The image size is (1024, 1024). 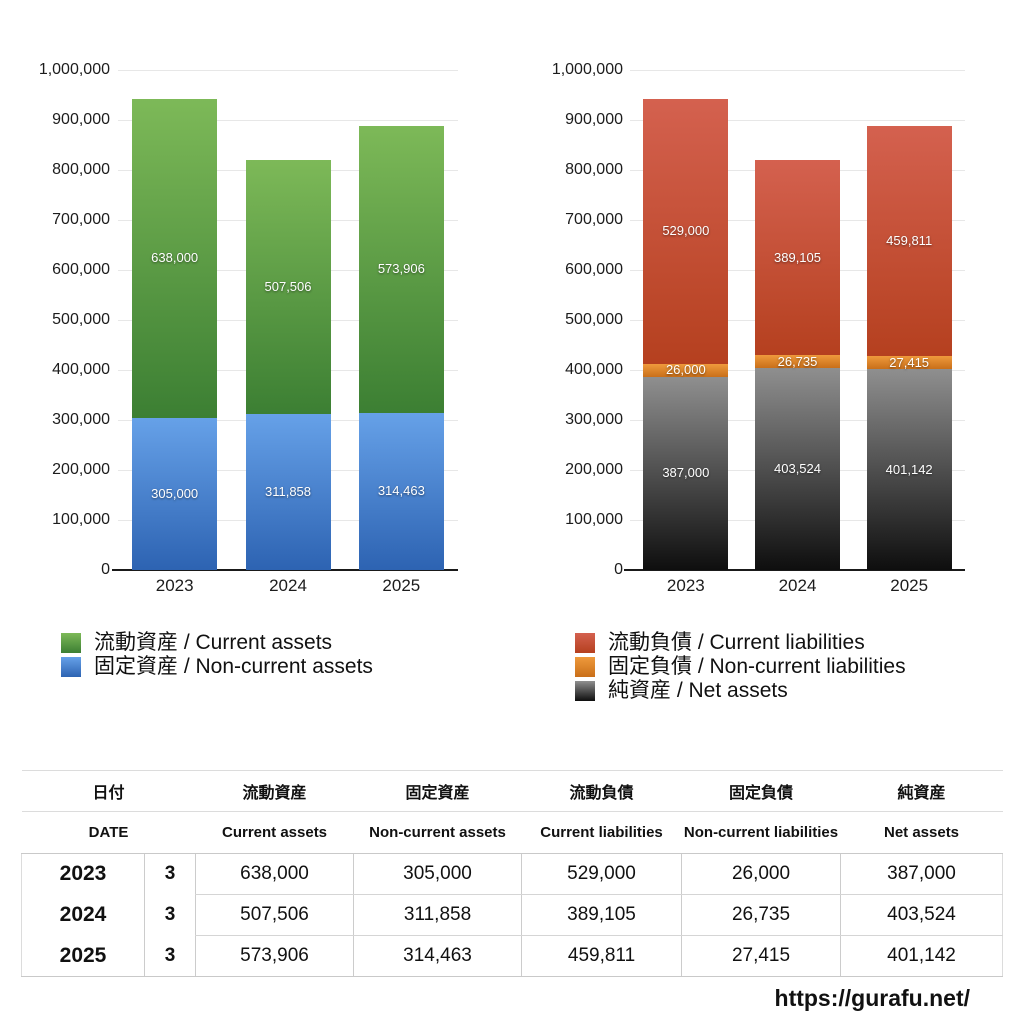 What do you see at coordinates (81, 369) in the screenshot?
I see `y-axis-tick-label: 400,000` at bounding box center [81, 369].